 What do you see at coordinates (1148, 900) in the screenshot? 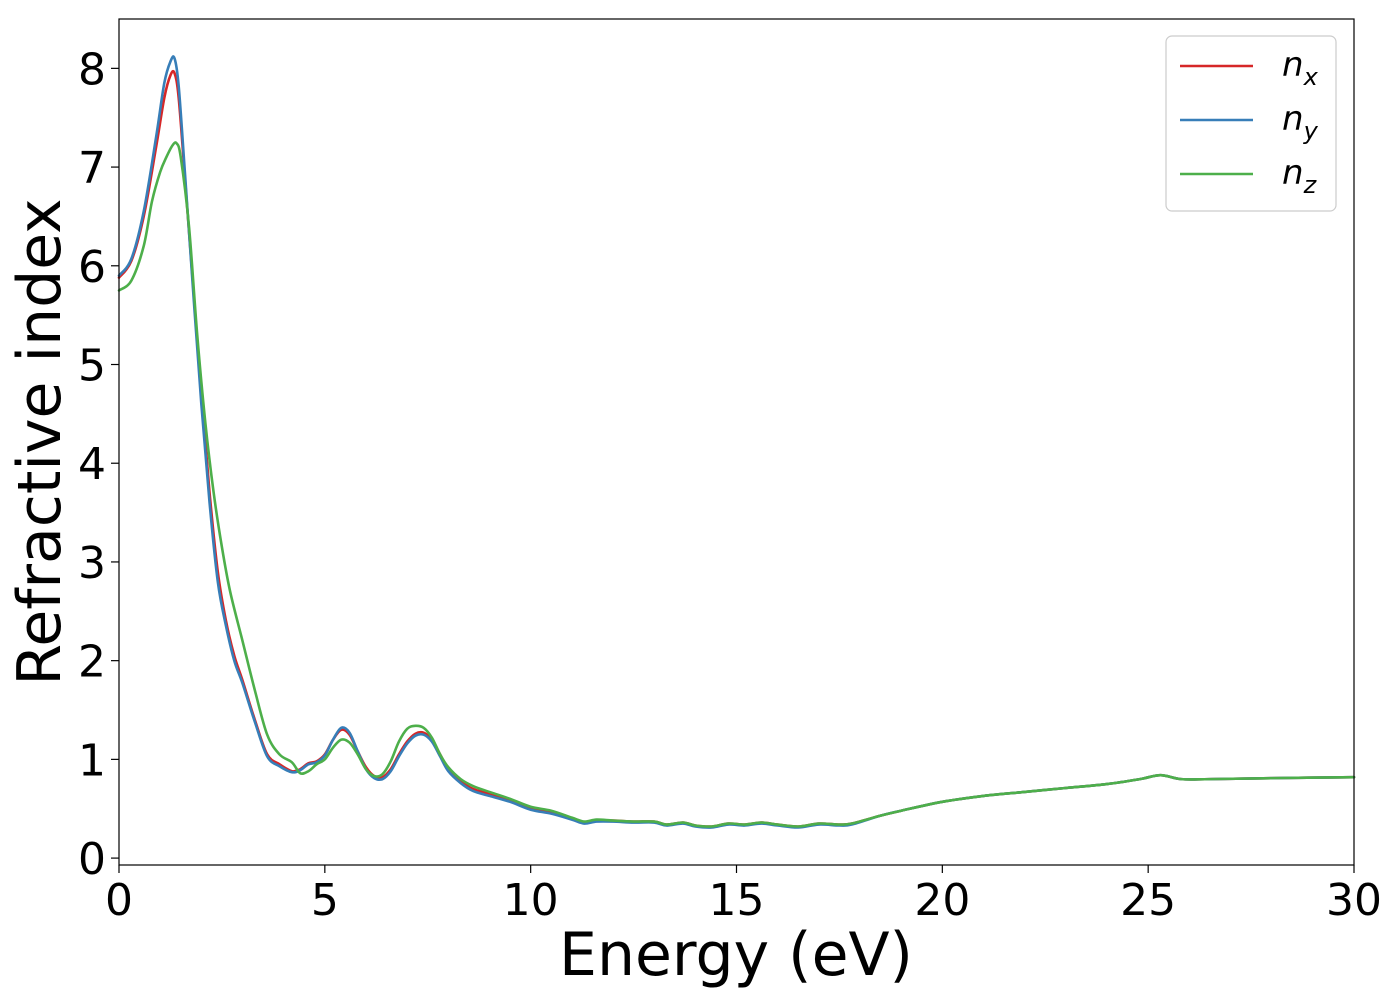
I see `x-tick-label: 25` at bounding box center [1148, 900].